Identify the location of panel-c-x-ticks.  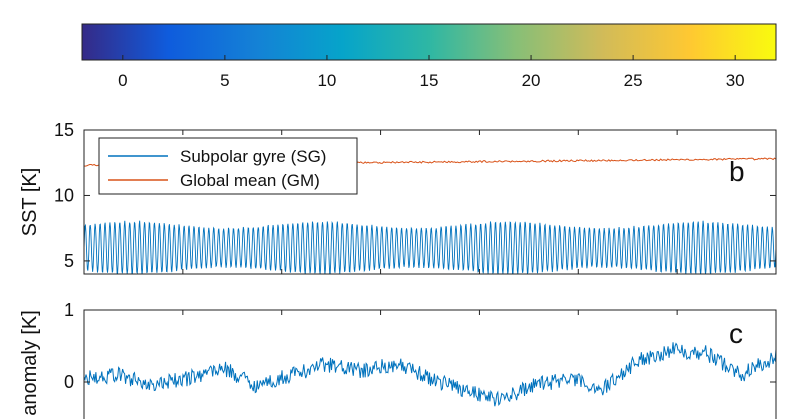
(430, 312).